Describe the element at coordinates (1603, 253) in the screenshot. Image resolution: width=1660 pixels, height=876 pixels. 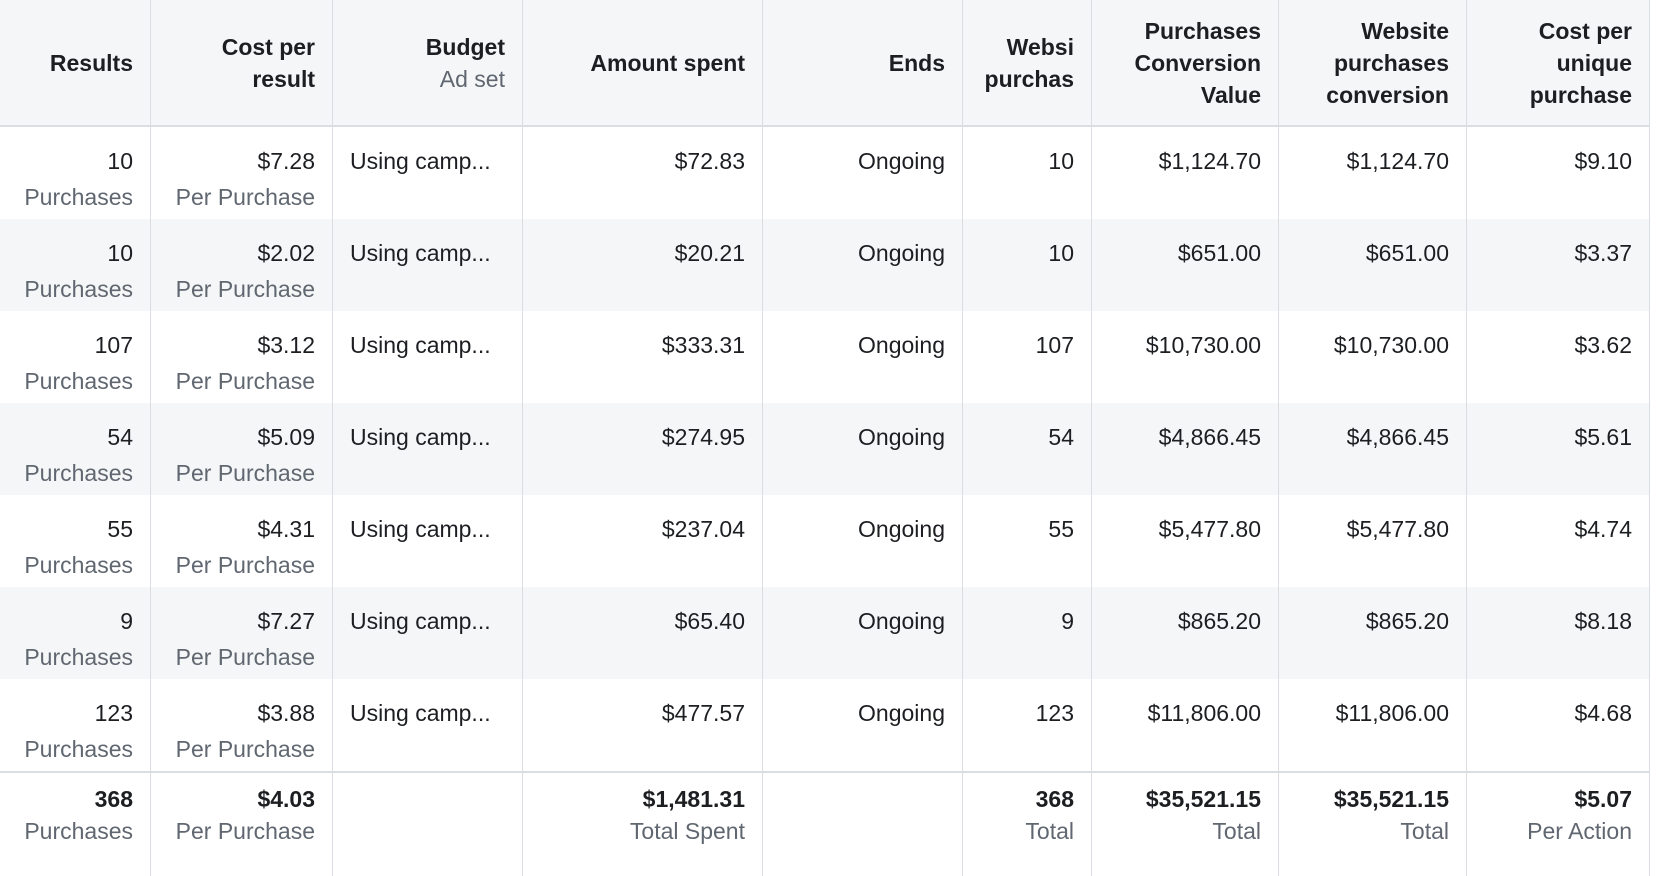
I see `cell-value: $3.37` at that location.